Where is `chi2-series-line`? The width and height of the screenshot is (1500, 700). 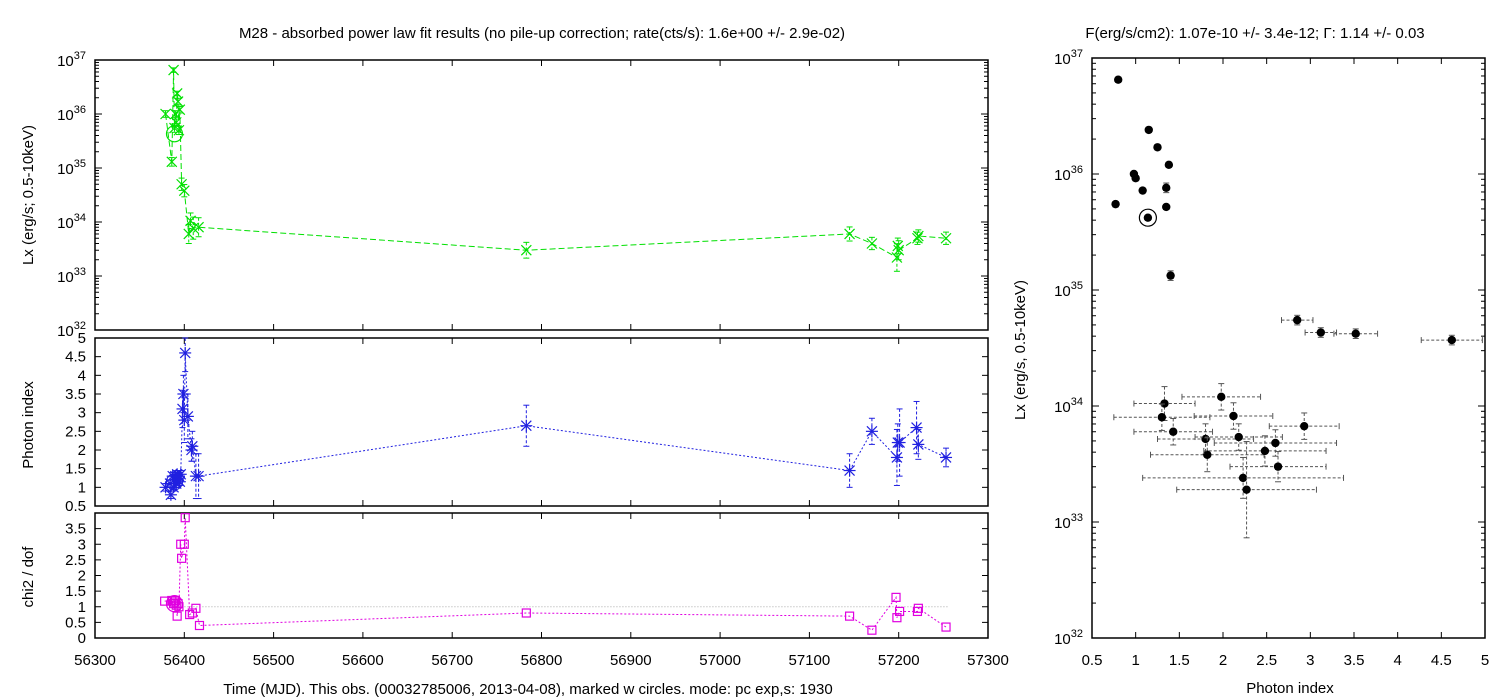 chi2-series-line is located at coordinates (555, 574).